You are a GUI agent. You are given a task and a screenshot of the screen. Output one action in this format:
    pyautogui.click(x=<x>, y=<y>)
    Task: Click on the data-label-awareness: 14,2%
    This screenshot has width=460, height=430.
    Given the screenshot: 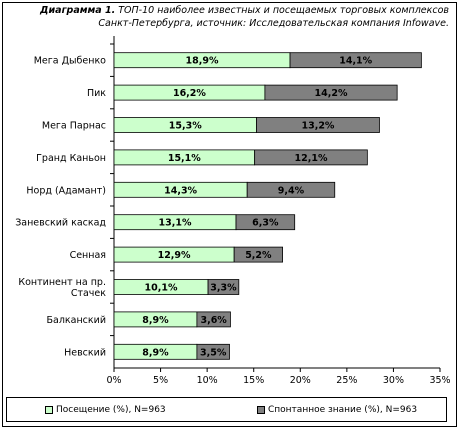 What is the action you would take?
    pyautogui.click(x=331, y=93)
    